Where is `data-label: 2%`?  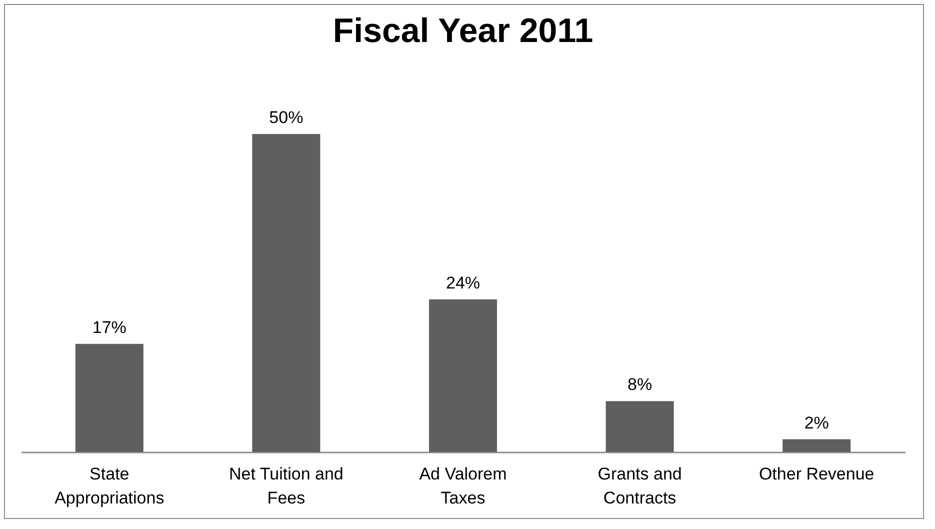
data-label: 2% is located at coordinates (816, 422).